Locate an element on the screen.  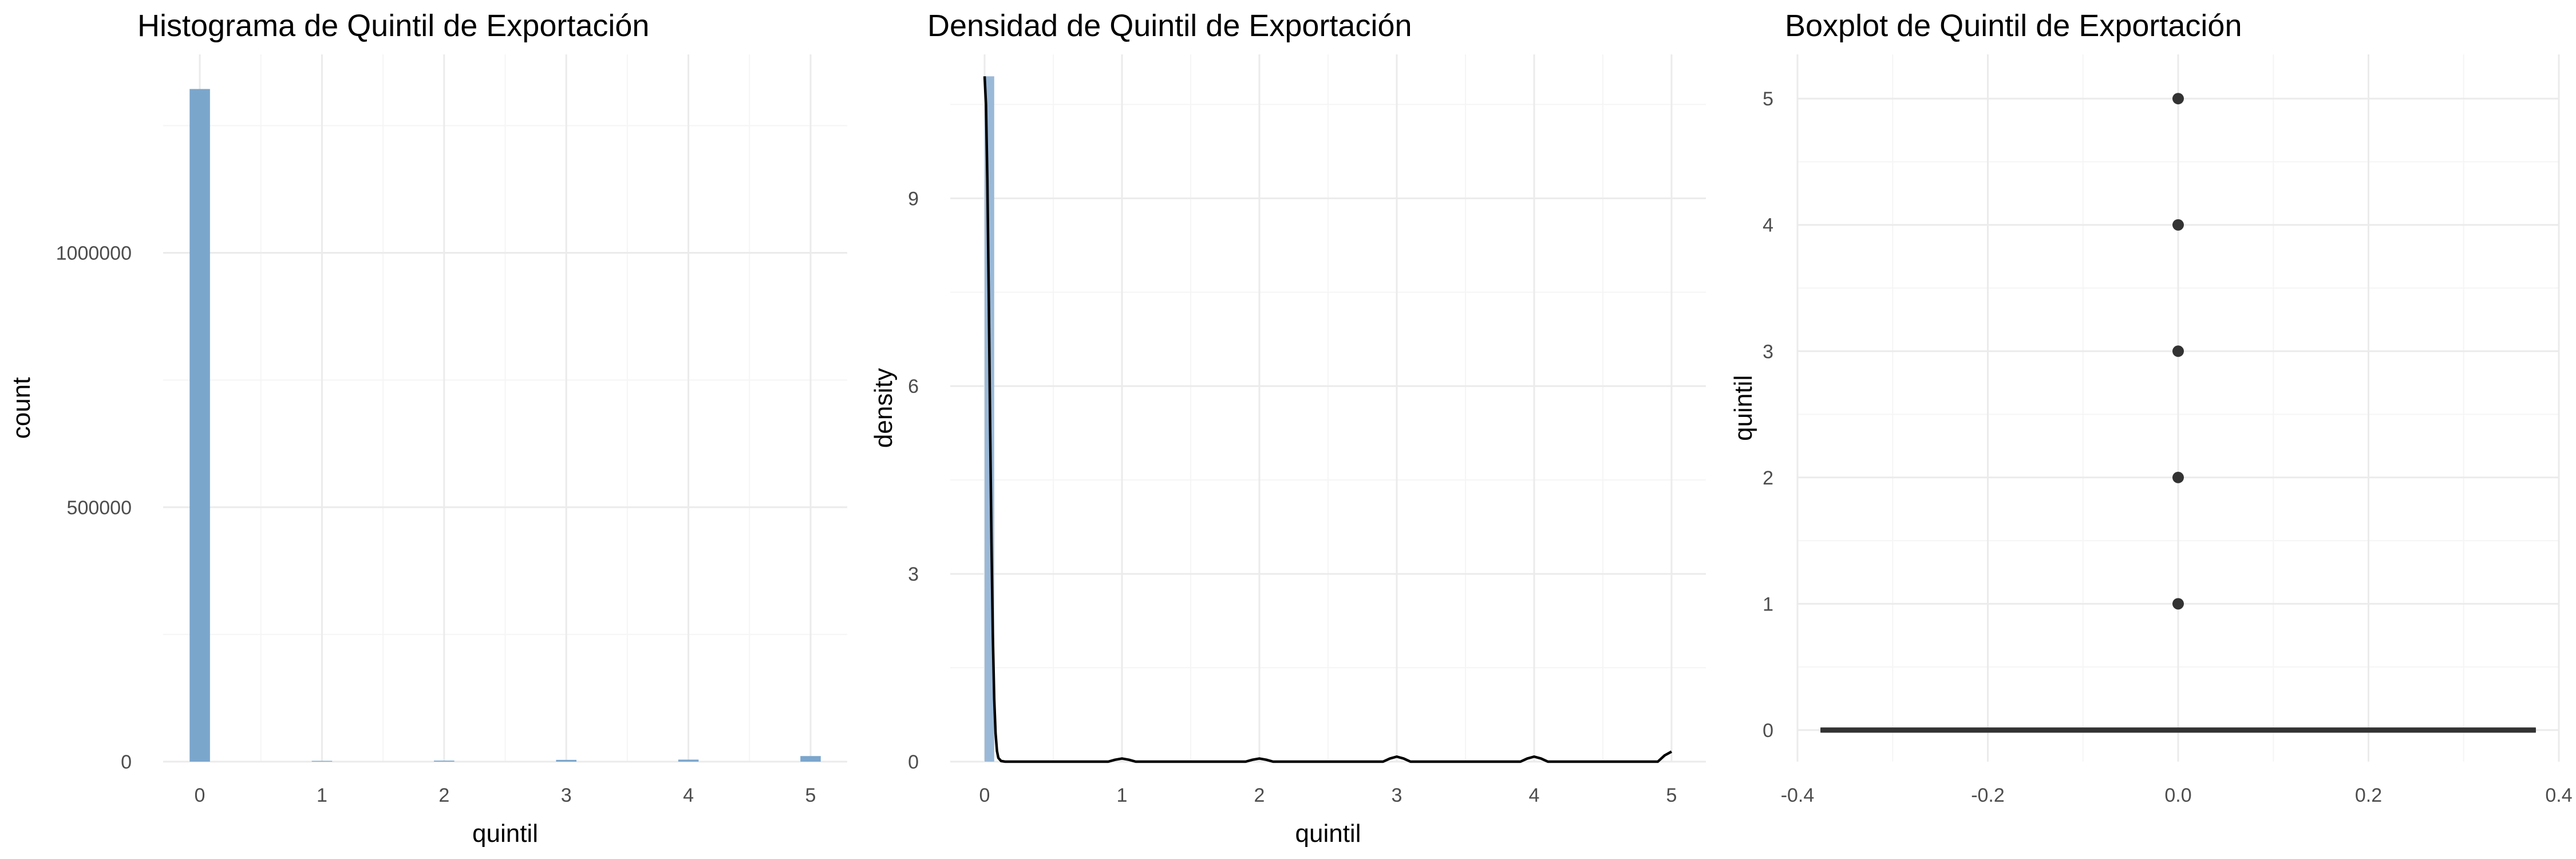
y-tick-label: 1000000 is located at coordinates (94, 254).